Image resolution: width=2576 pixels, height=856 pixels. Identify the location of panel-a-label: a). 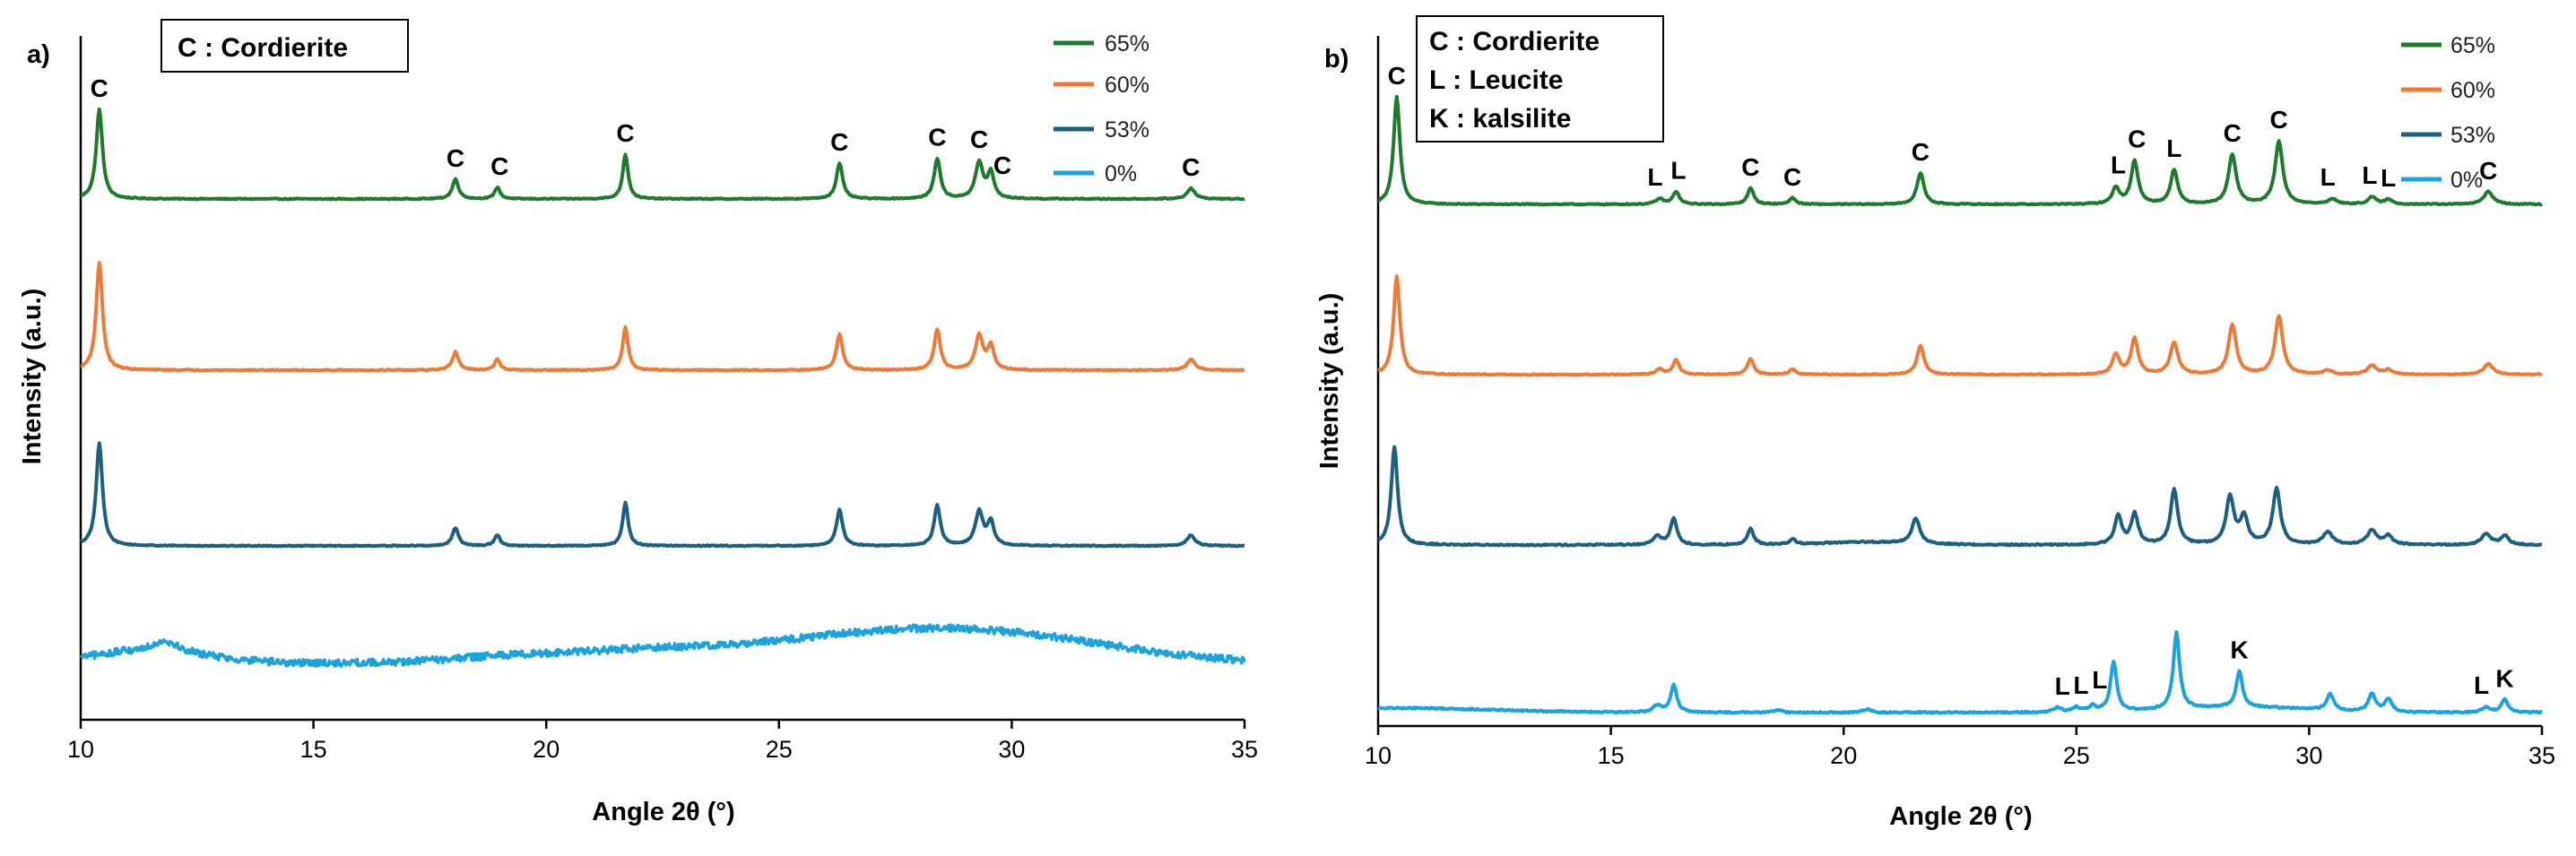
(38, 55).